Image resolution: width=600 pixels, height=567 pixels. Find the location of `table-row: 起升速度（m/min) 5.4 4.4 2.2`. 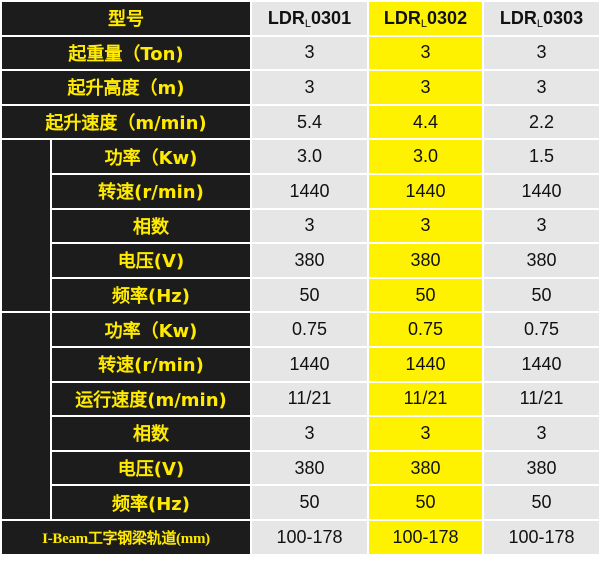

table-row: 起升速度（m/min) 5.4 4.4 2.2 is located at coordinates (300, 122).